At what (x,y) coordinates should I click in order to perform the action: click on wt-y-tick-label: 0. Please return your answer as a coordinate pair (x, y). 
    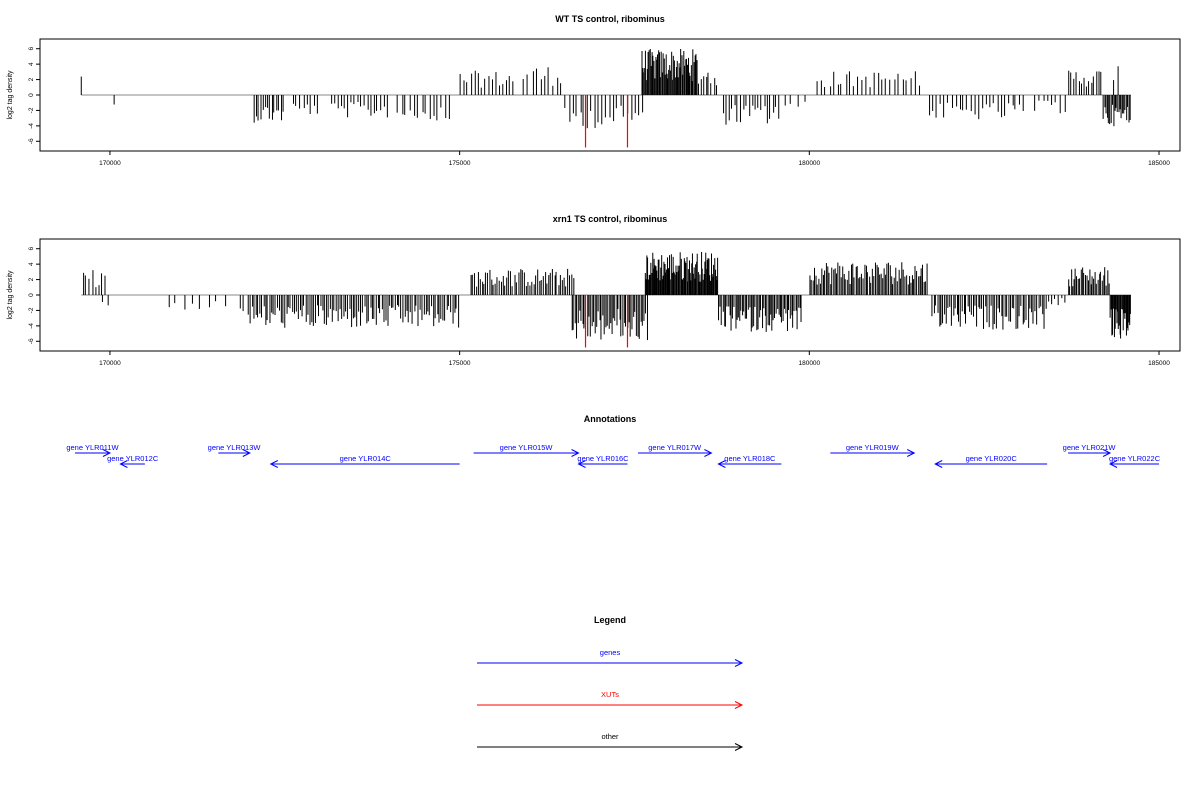
    Looking at the image, I should click on (31, 95).